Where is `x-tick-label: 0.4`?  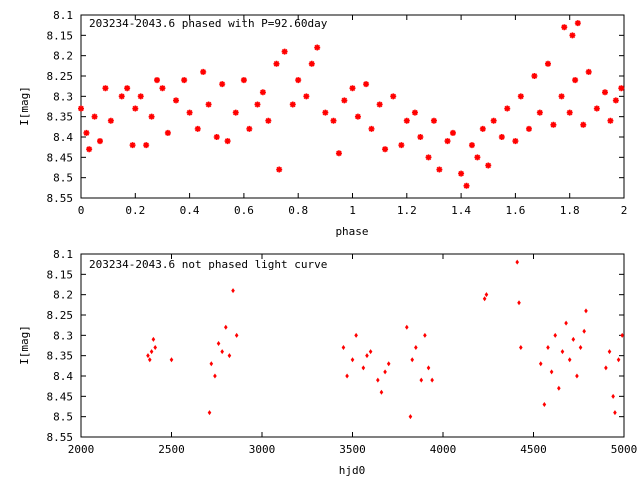 x-tick-label: 0.4 is located at coordinates (190, 210).